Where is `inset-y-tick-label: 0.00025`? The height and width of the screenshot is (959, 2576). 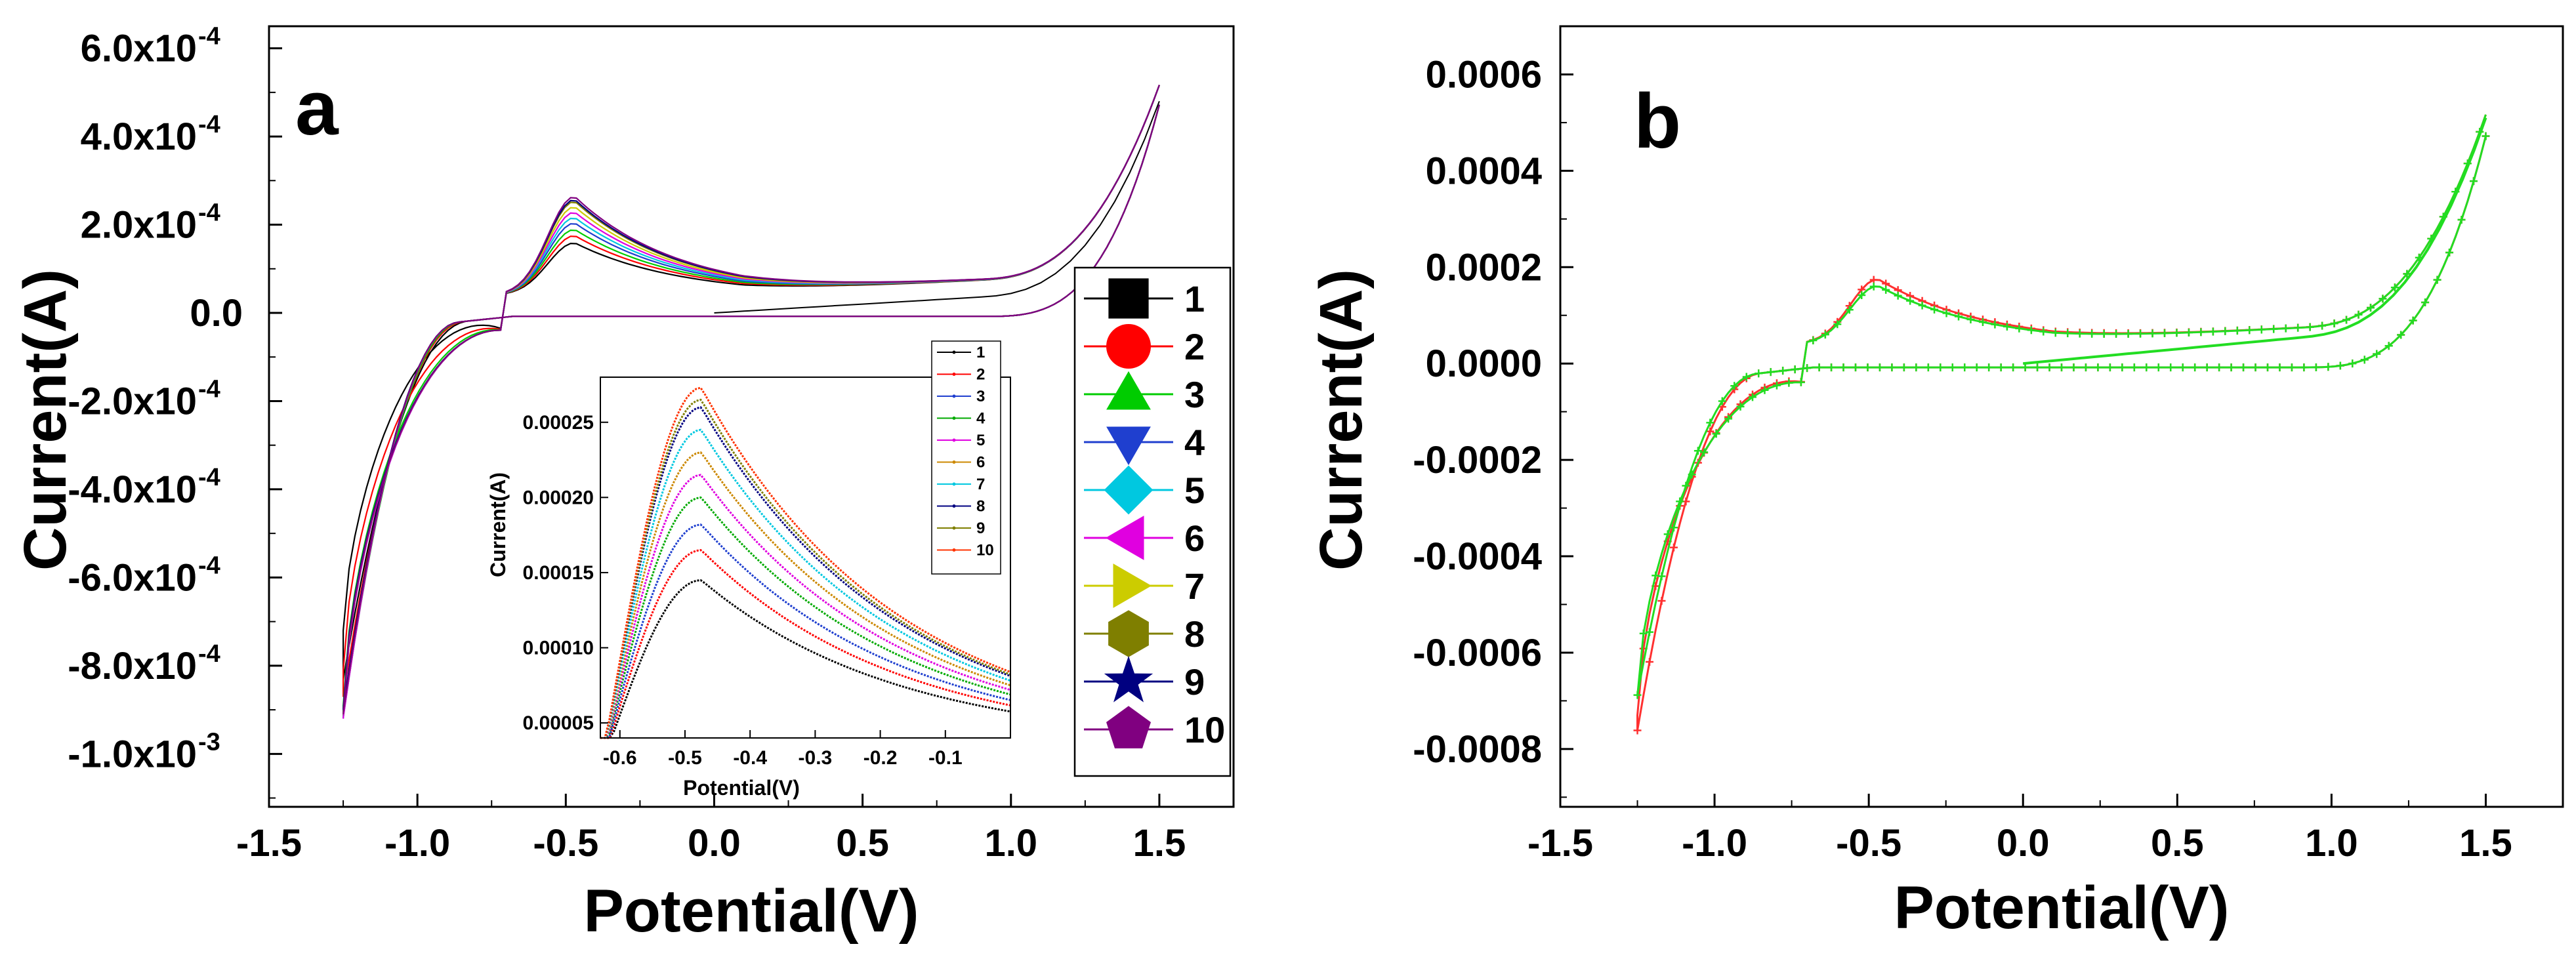 inset-y-tick-label: 0.00025 is located at coordinates (558, 423).